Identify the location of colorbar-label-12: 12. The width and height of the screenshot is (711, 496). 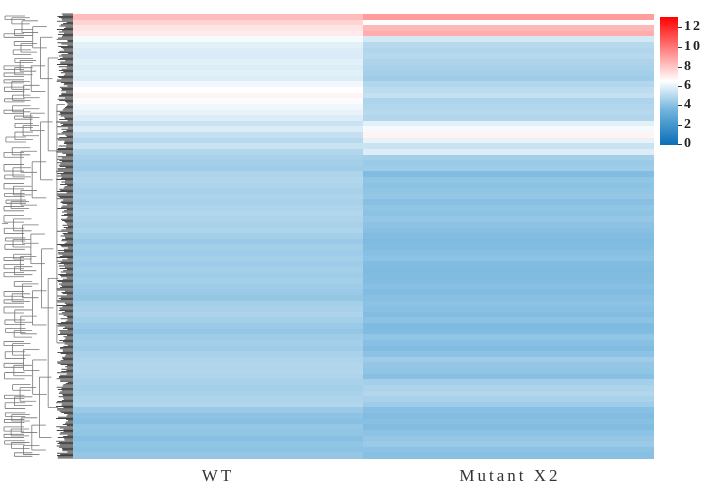
(693, 26).